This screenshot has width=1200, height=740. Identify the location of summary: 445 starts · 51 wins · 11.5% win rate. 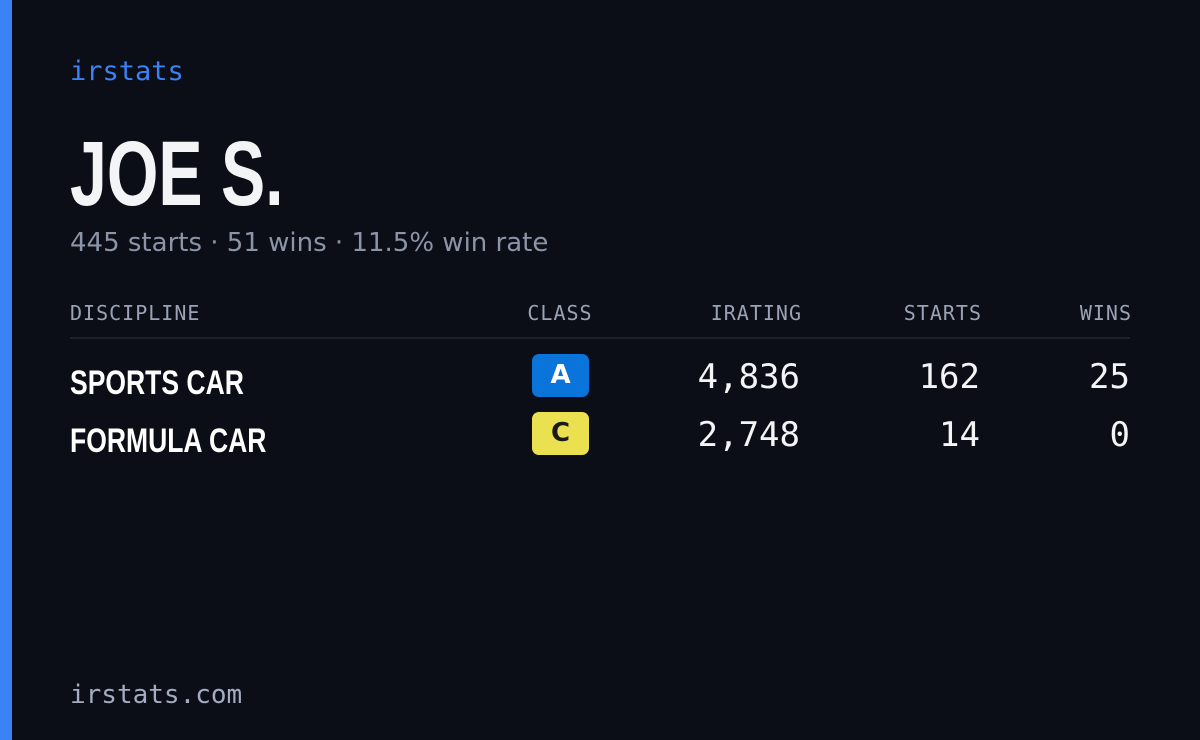
(309, 243).